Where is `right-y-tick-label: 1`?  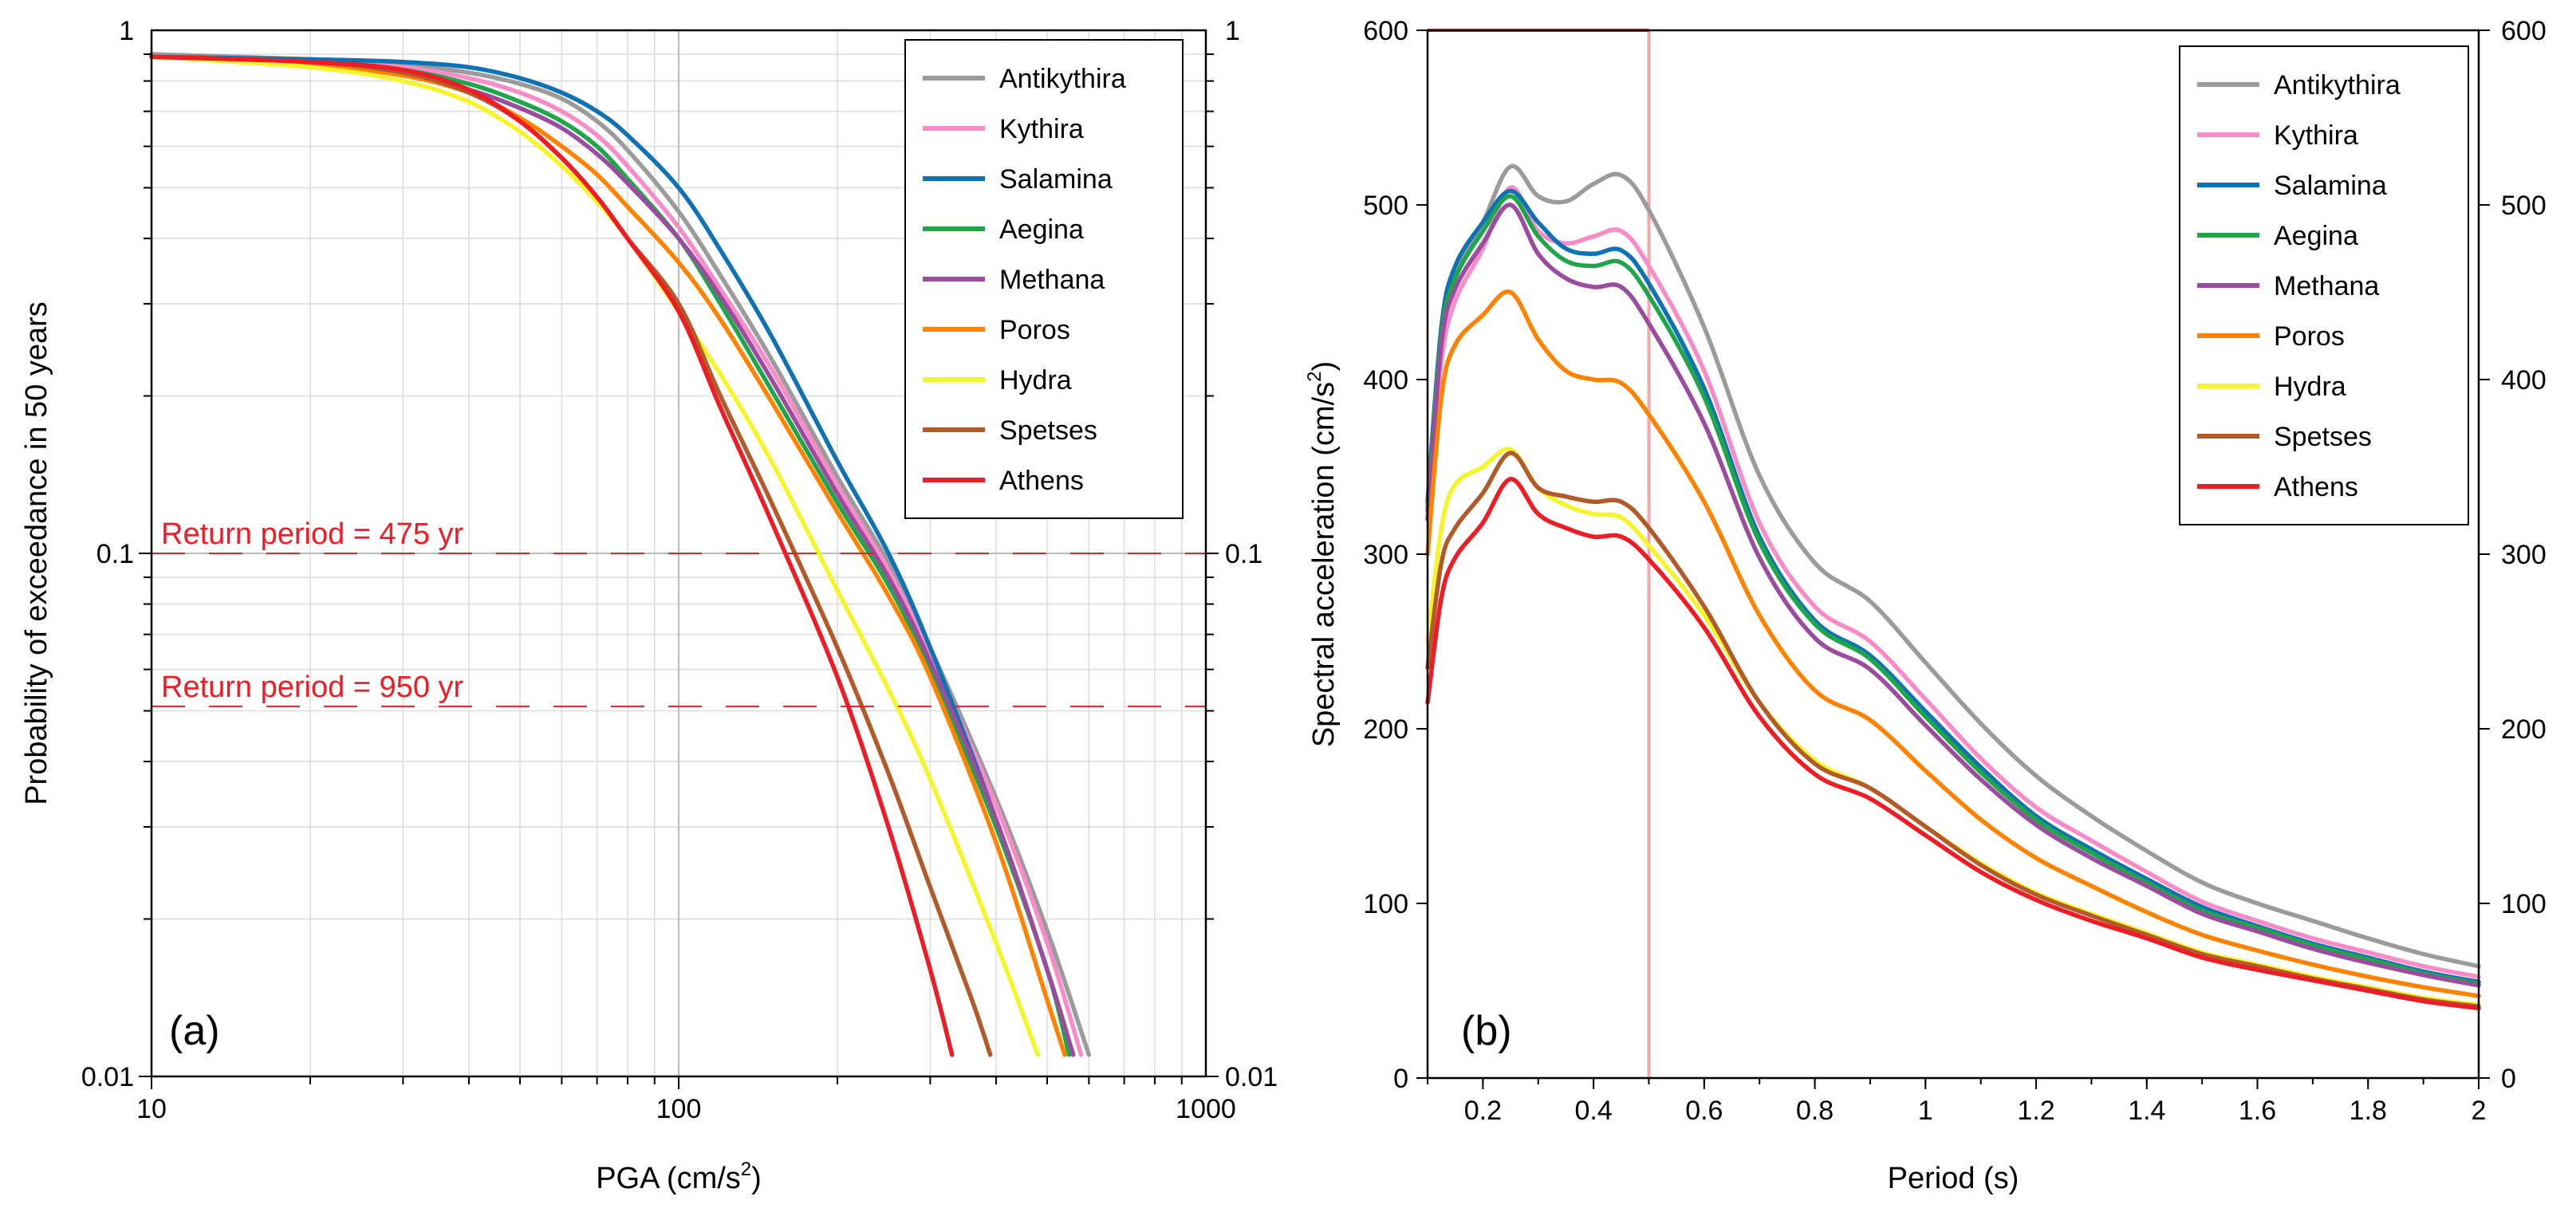 right-y-tick-label: 1 is located at coordinates (1232, 31).